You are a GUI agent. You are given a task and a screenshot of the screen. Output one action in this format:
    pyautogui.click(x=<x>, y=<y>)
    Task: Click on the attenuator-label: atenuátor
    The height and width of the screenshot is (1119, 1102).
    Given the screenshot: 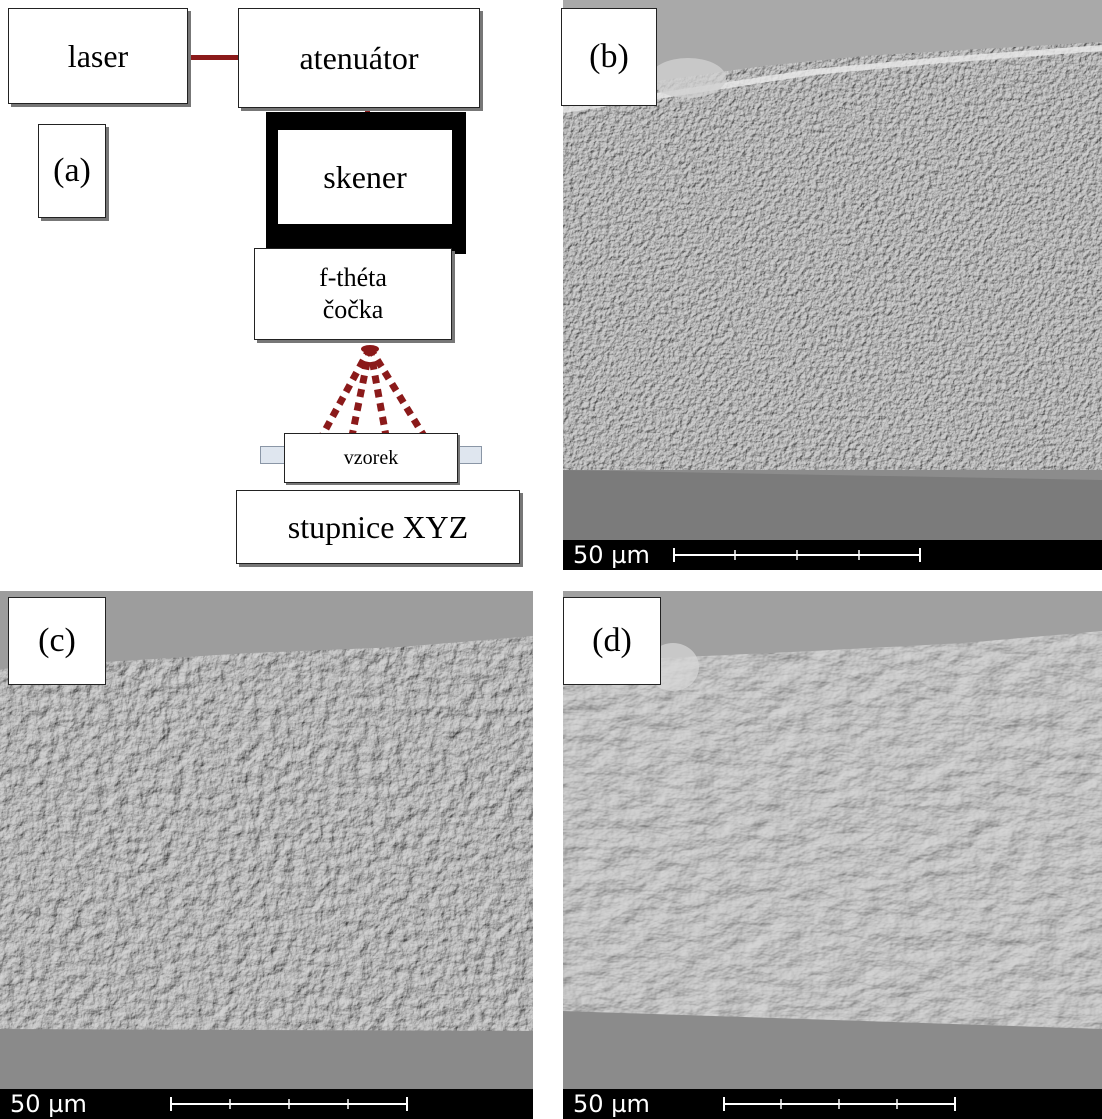 What is the action you would take?
    pyautogui.click(x=359, y=57)
    